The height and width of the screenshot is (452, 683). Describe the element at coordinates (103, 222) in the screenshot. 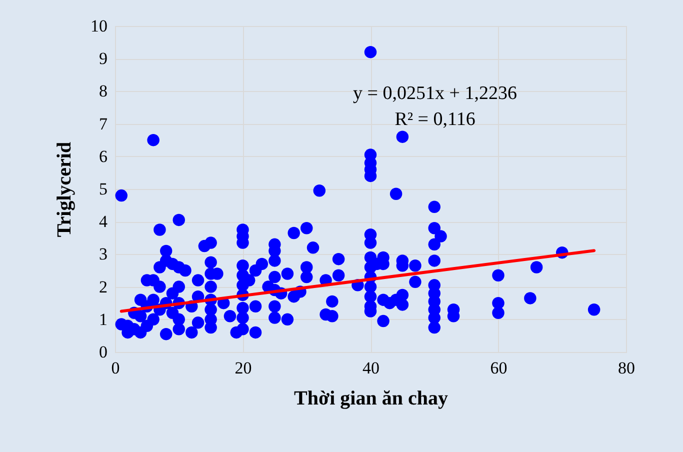

I see `y-tick-label: 4` at that location.